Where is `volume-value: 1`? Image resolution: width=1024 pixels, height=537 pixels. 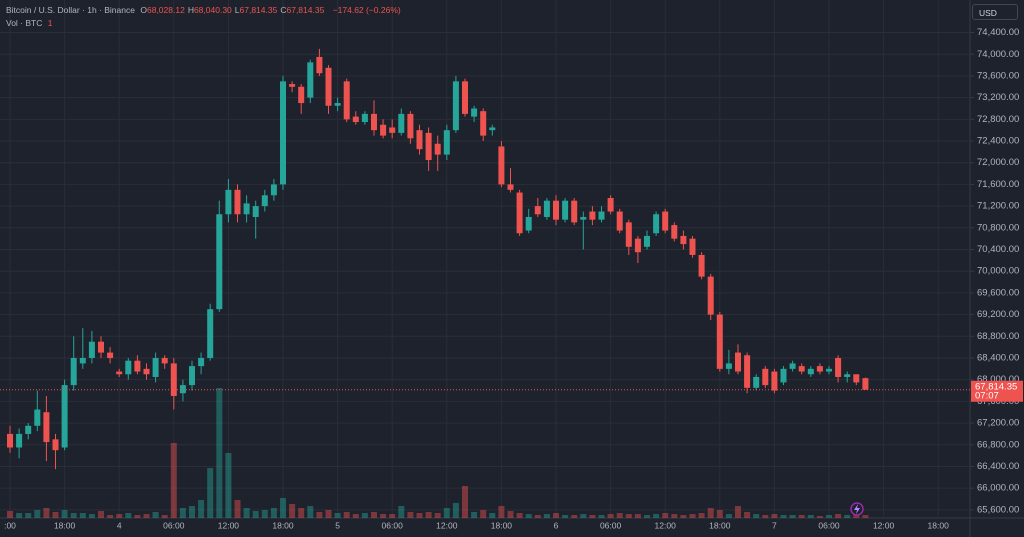
volume-value: 1 is located at coordinates (50, 23).